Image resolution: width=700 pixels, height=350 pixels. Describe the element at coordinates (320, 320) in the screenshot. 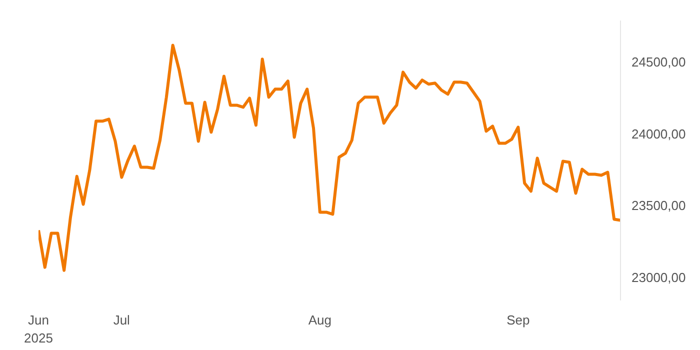

I see `x-tick-label: Aug` at that location.